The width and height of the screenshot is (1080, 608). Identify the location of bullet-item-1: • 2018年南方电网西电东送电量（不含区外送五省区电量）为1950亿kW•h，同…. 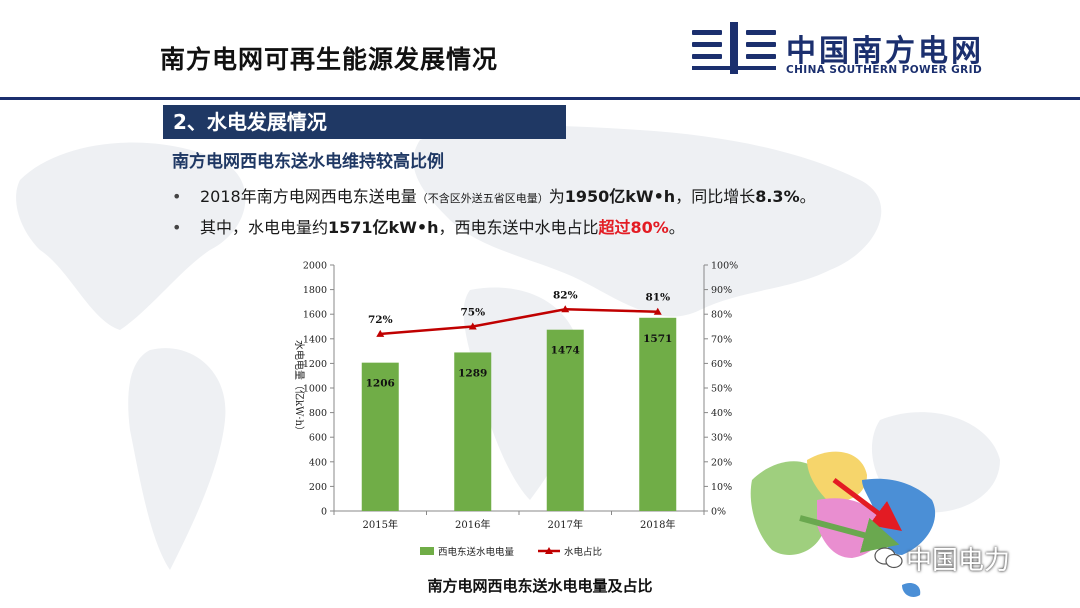
(494, 195).